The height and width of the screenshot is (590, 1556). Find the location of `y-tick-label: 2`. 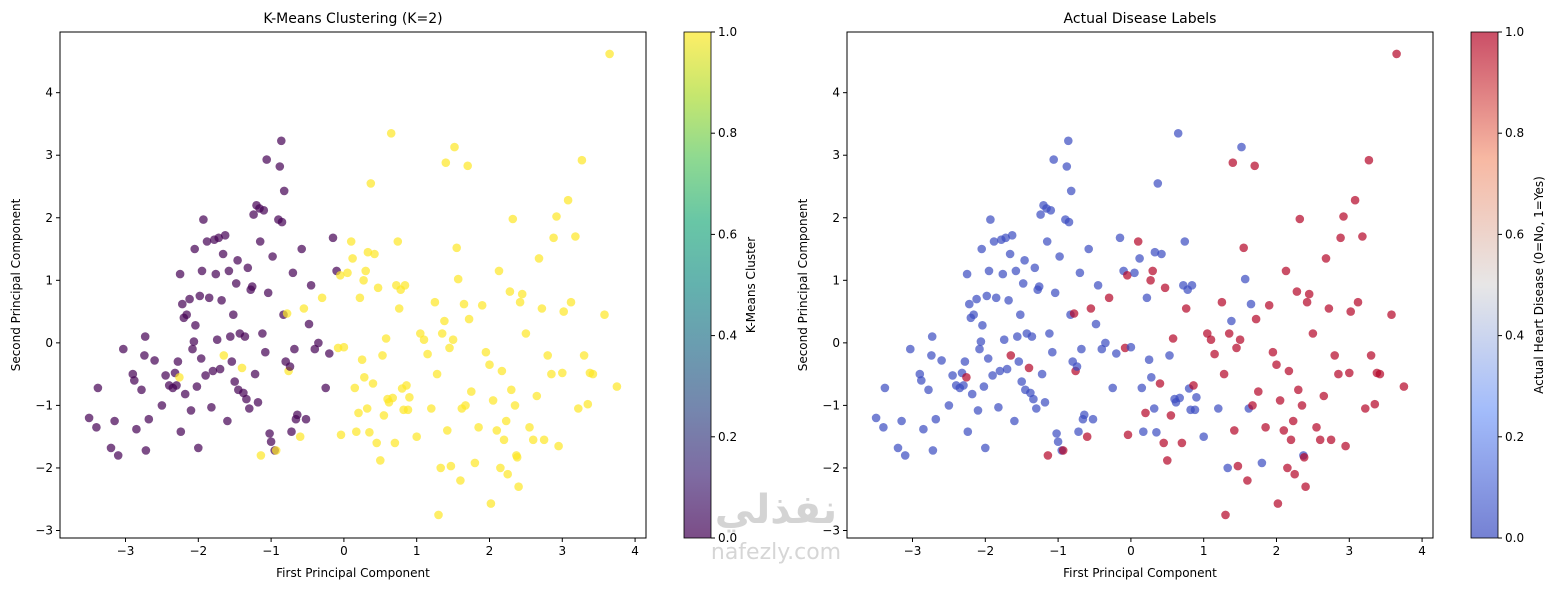

y-tick-label: 2 is located at coordinates (836, 218).